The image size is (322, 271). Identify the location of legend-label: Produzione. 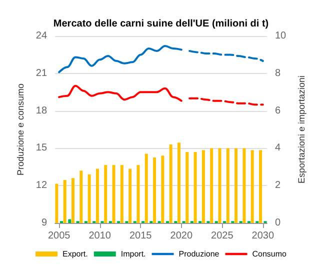
(199, 254).